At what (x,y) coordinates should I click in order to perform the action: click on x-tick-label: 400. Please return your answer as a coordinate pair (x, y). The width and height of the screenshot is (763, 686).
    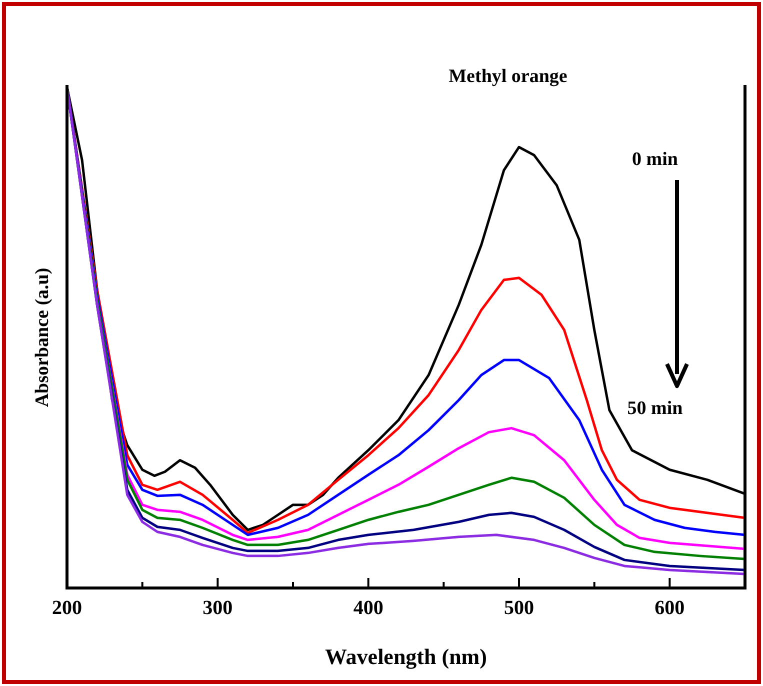
    Looking at the image, I should click on (368, 608).